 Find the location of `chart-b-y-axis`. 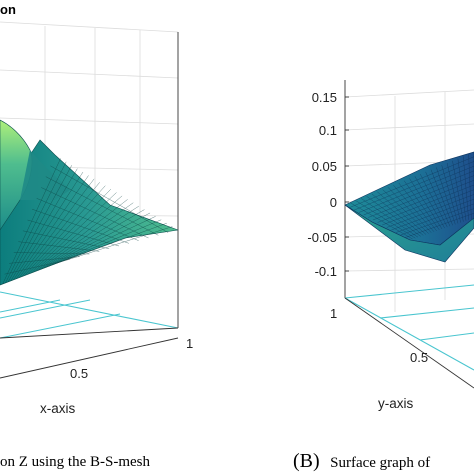

chart-b-y-axis is located at coordinates (409, 343).